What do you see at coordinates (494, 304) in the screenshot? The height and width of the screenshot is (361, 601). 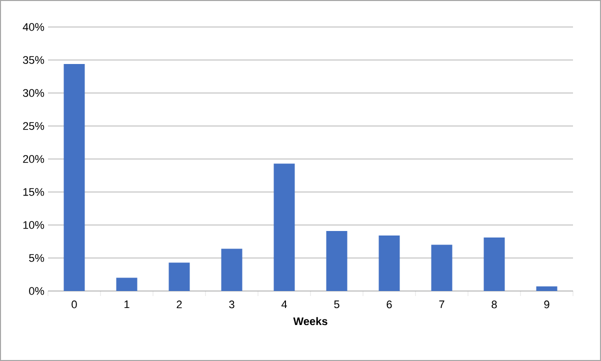 I see `x-tick-label: 8` at bounding box center [494, 304].